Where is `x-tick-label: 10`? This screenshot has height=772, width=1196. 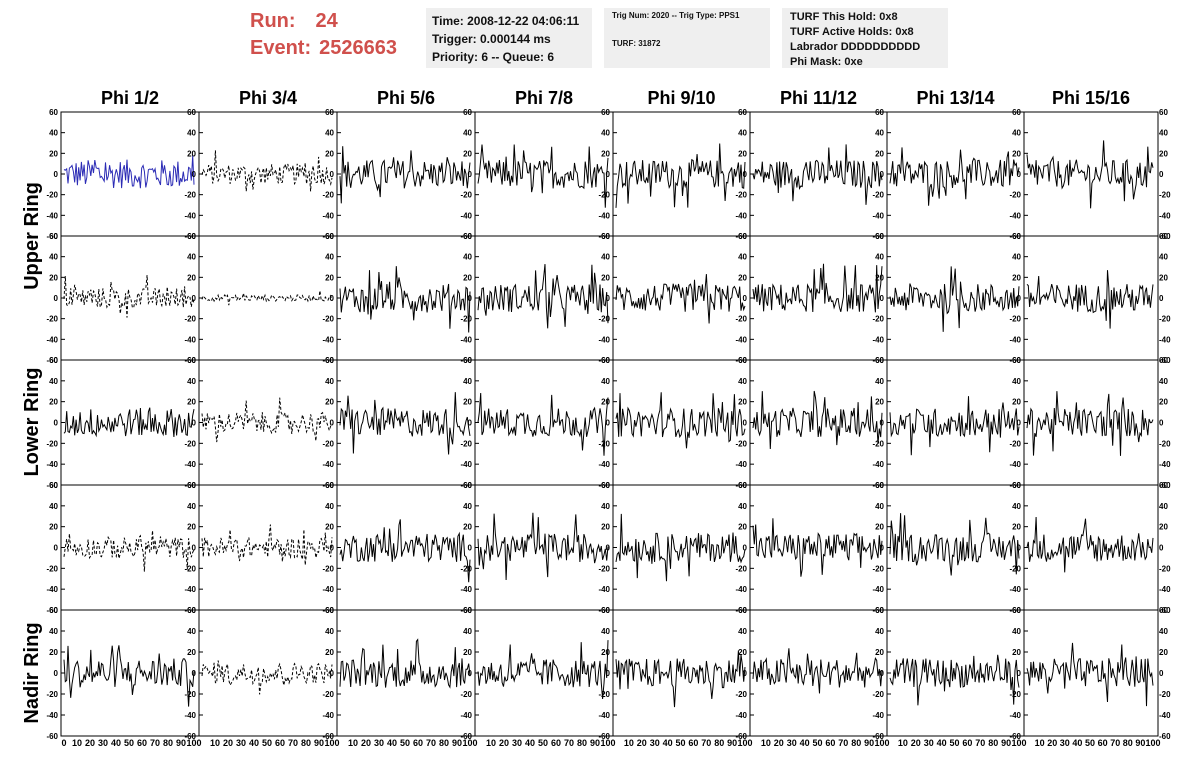
x-tick-label: 10 is located at coordinates (1040, 743).